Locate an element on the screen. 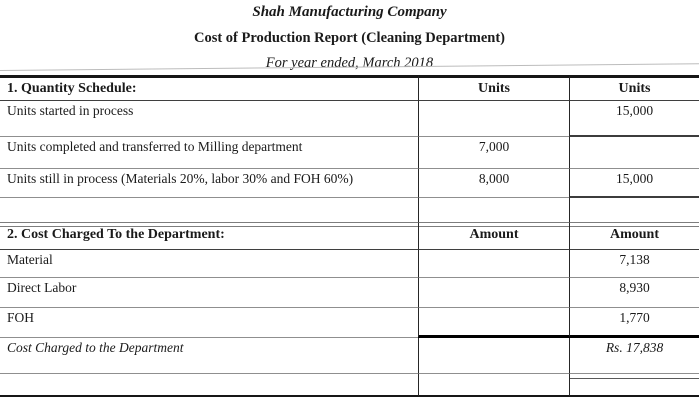 This screenshot has width=699, height=400. row-direct-labor: Direct Labor 8,930 is located at coordinates (349, 293).